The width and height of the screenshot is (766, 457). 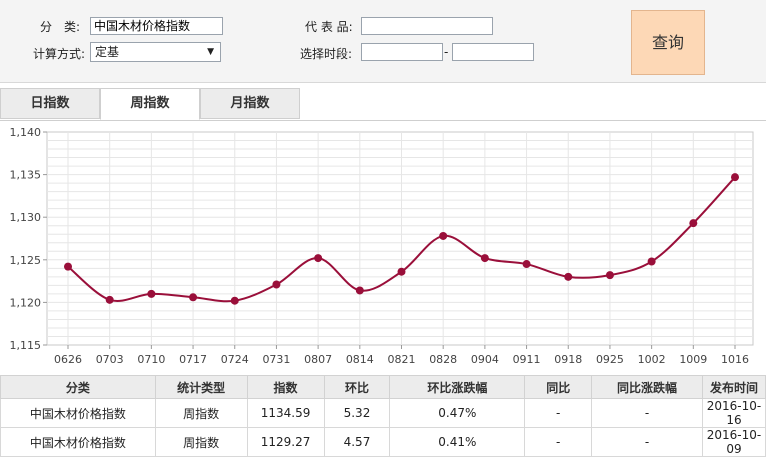 What do you see at coordinates (610, 359) in the screenshot?
I see `x-tick-label: 0925` at bounding box center [610, 359].